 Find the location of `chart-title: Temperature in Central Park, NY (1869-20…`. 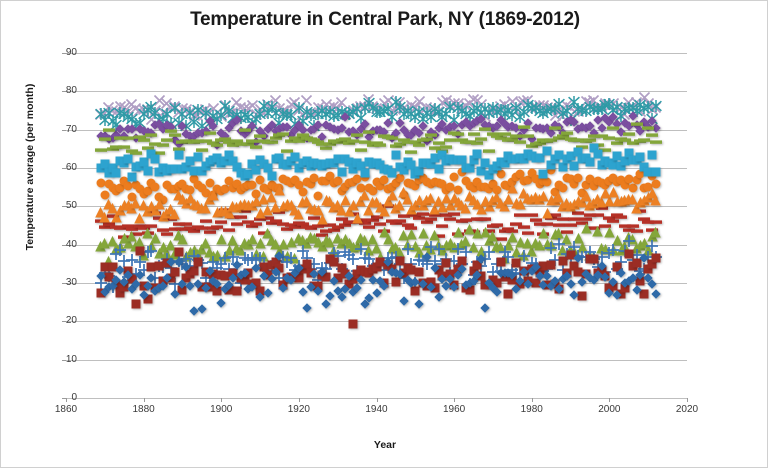

chart-title: Temperature in Central Park, NY (1869-20… is located at coordinates (385, 19).